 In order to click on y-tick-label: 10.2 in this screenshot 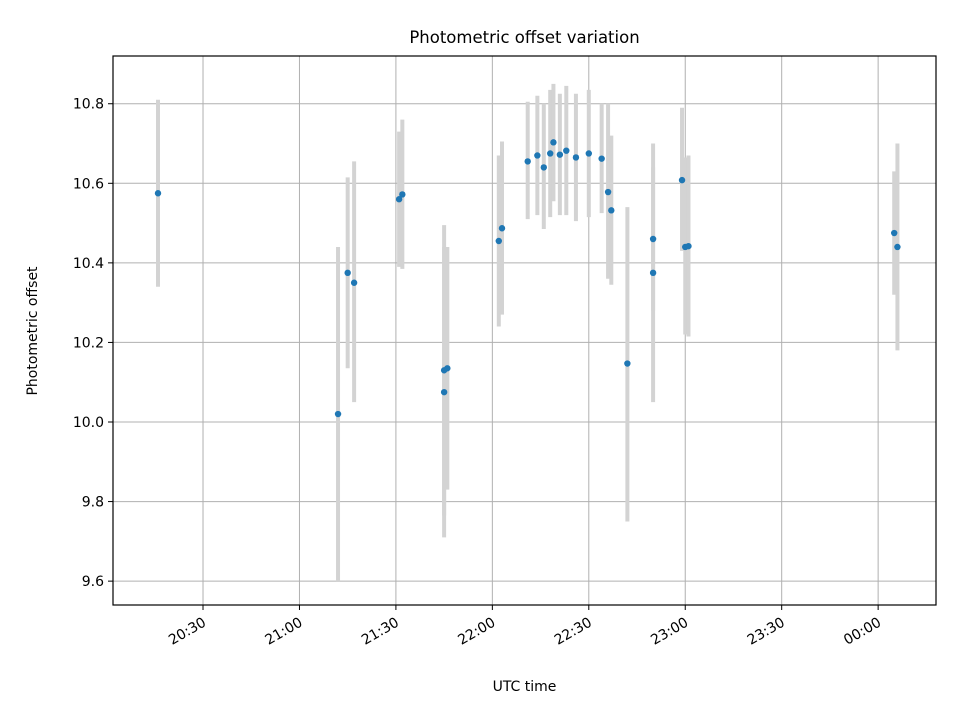, I will do `click(88, 343)`.